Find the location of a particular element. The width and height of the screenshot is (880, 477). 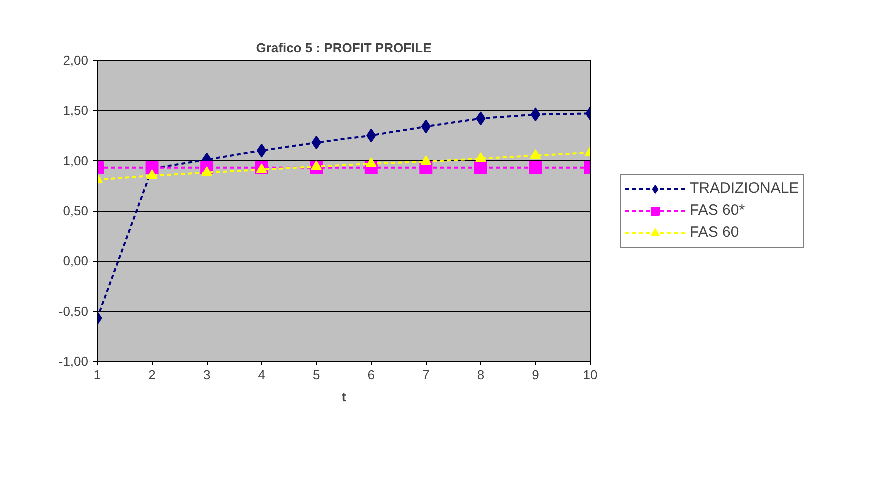

x-tick-label: 2 is located at coordinates (152, 375).